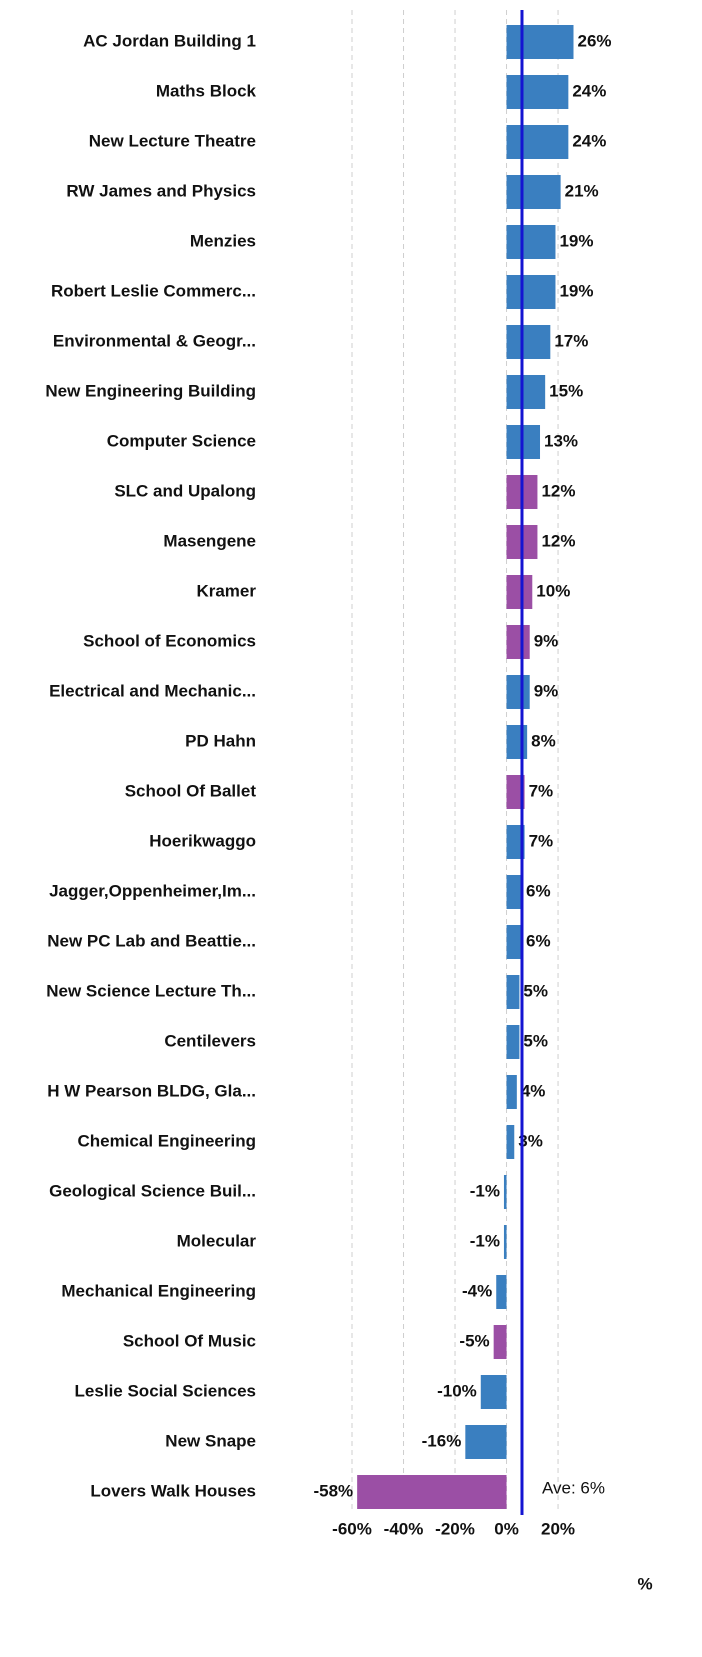 Image resolution: width=702 pixels, height=1657 pixels. Describe the element at coordinates (209, 540) in the screenshot. I see `y-tick-label: Masengene` at that location.